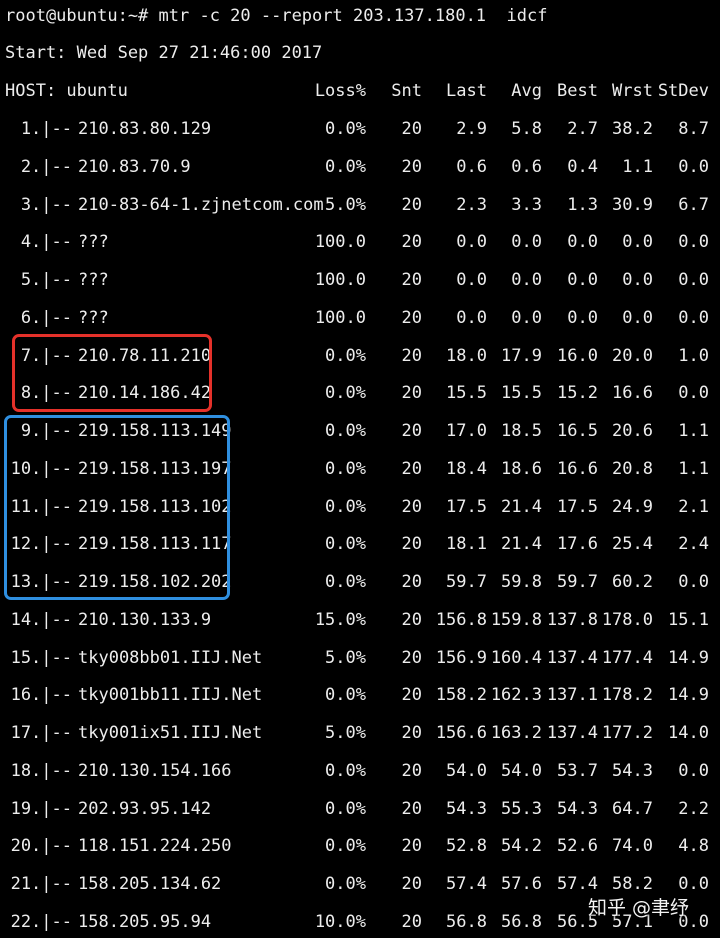 Image resolution: width=720 pixels, height=938 pixels. I want to click on host-name: tky001bb11.IIJ.Net, so click(170, 695).